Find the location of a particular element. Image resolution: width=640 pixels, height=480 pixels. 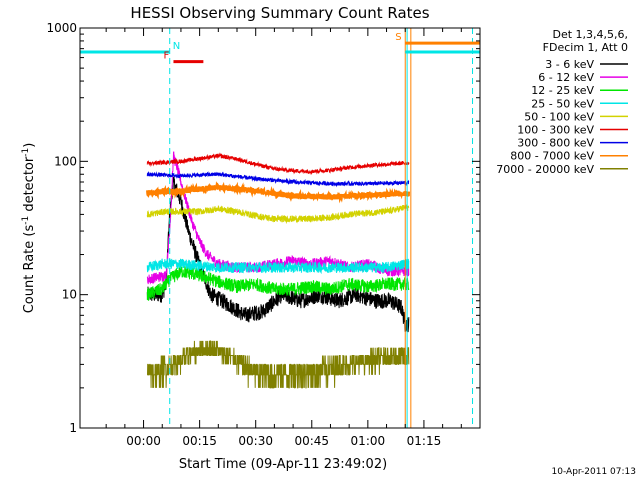

x-axis-label: Start Time (09-Apr-11 23:49:02) is located at coordinates (283, 464).